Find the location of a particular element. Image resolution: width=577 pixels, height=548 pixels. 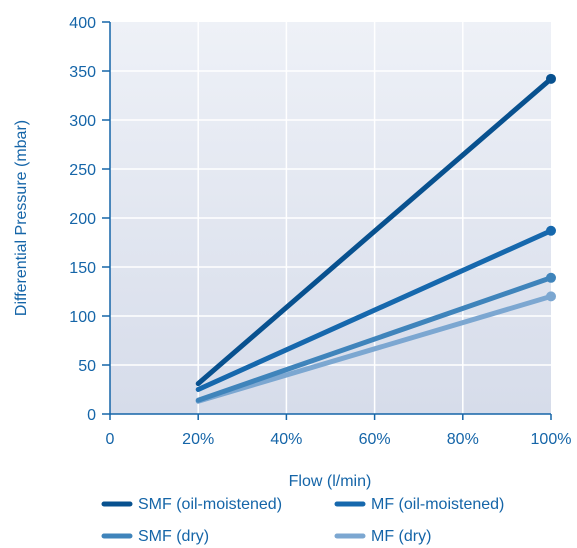

legend-label: SMF (dry) is located at coordinates (173, 536).